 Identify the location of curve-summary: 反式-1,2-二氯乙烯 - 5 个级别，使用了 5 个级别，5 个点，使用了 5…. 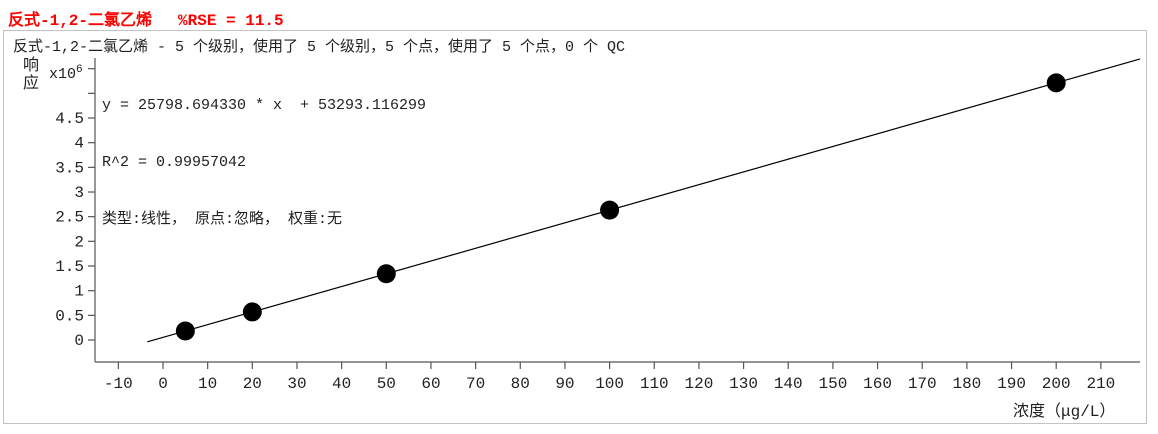
(319, 47).